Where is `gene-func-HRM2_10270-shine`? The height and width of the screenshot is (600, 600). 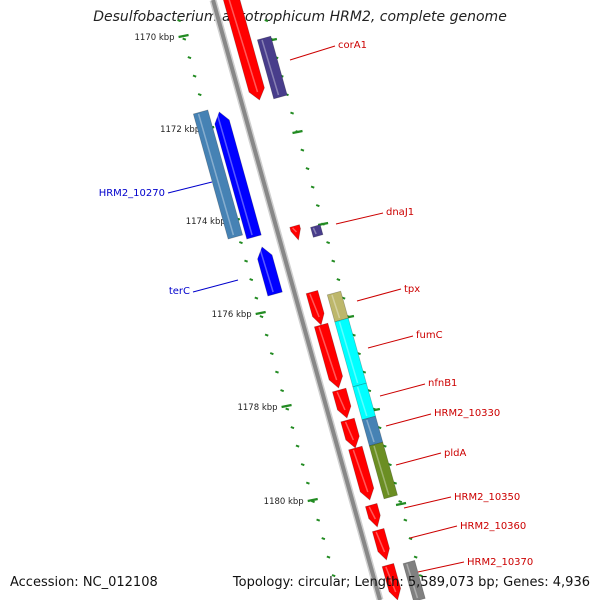 gene-func-HRM2_10270-shine is located at coordinates (216, 174).